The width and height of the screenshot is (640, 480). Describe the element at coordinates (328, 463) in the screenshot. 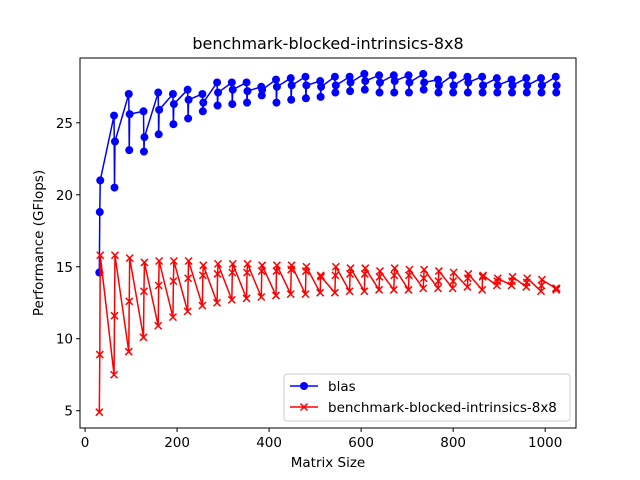

I see `x-axis-label: Matrix Size` at that location.